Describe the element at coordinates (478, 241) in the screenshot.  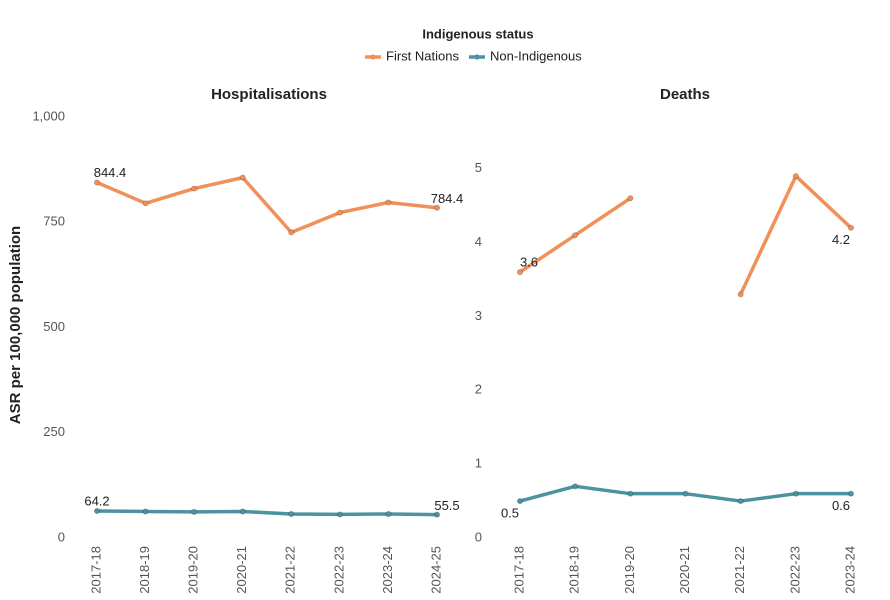
I see `y-tick-label: 4` at that location.